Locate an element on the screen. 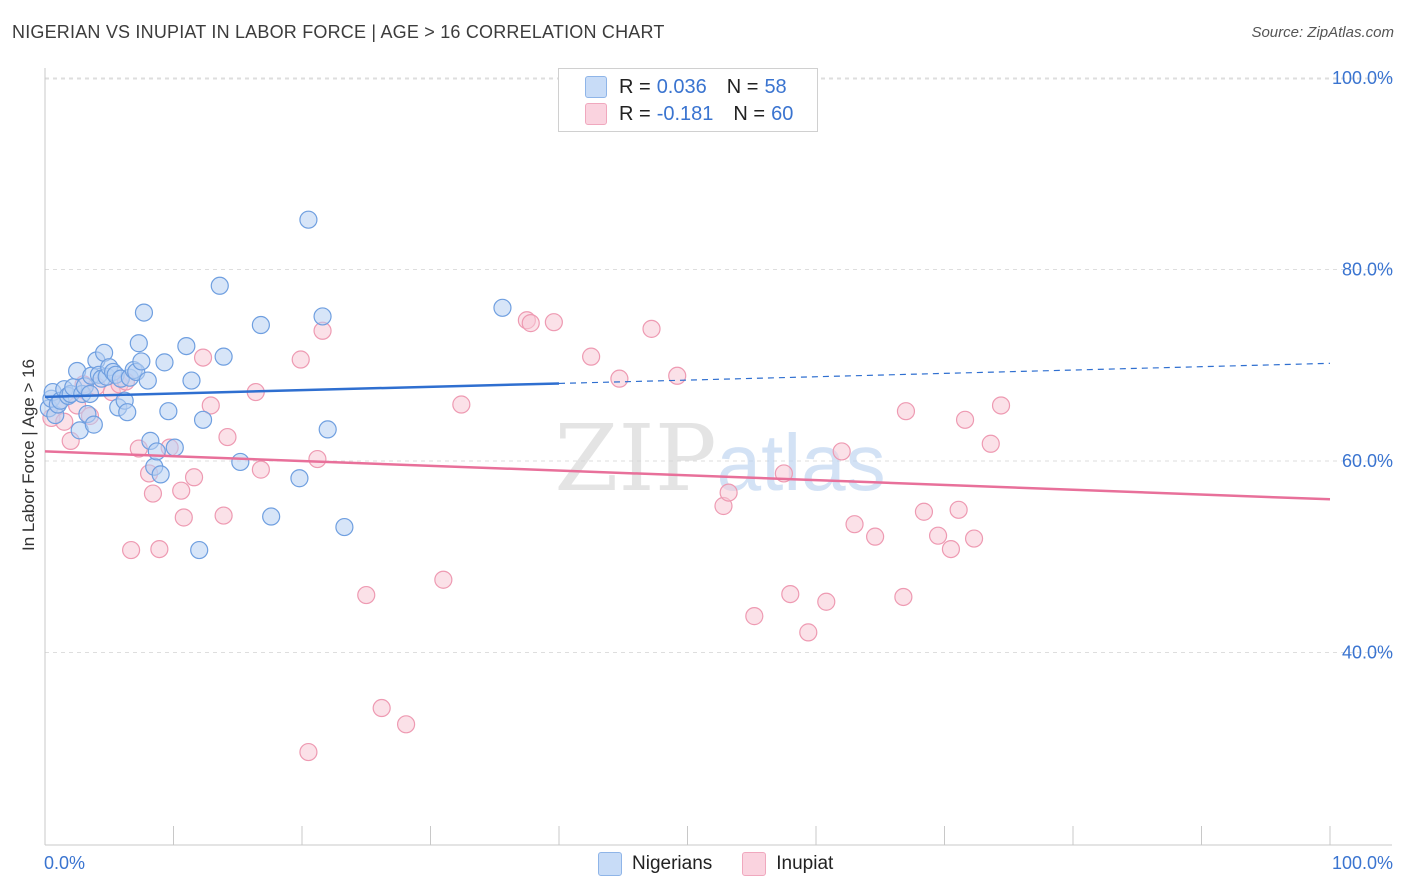 Image resolution: width=1406 pixels, height=892 pixels. legend-item-inupiat: Inupiat is located at coordinates (787, 864).